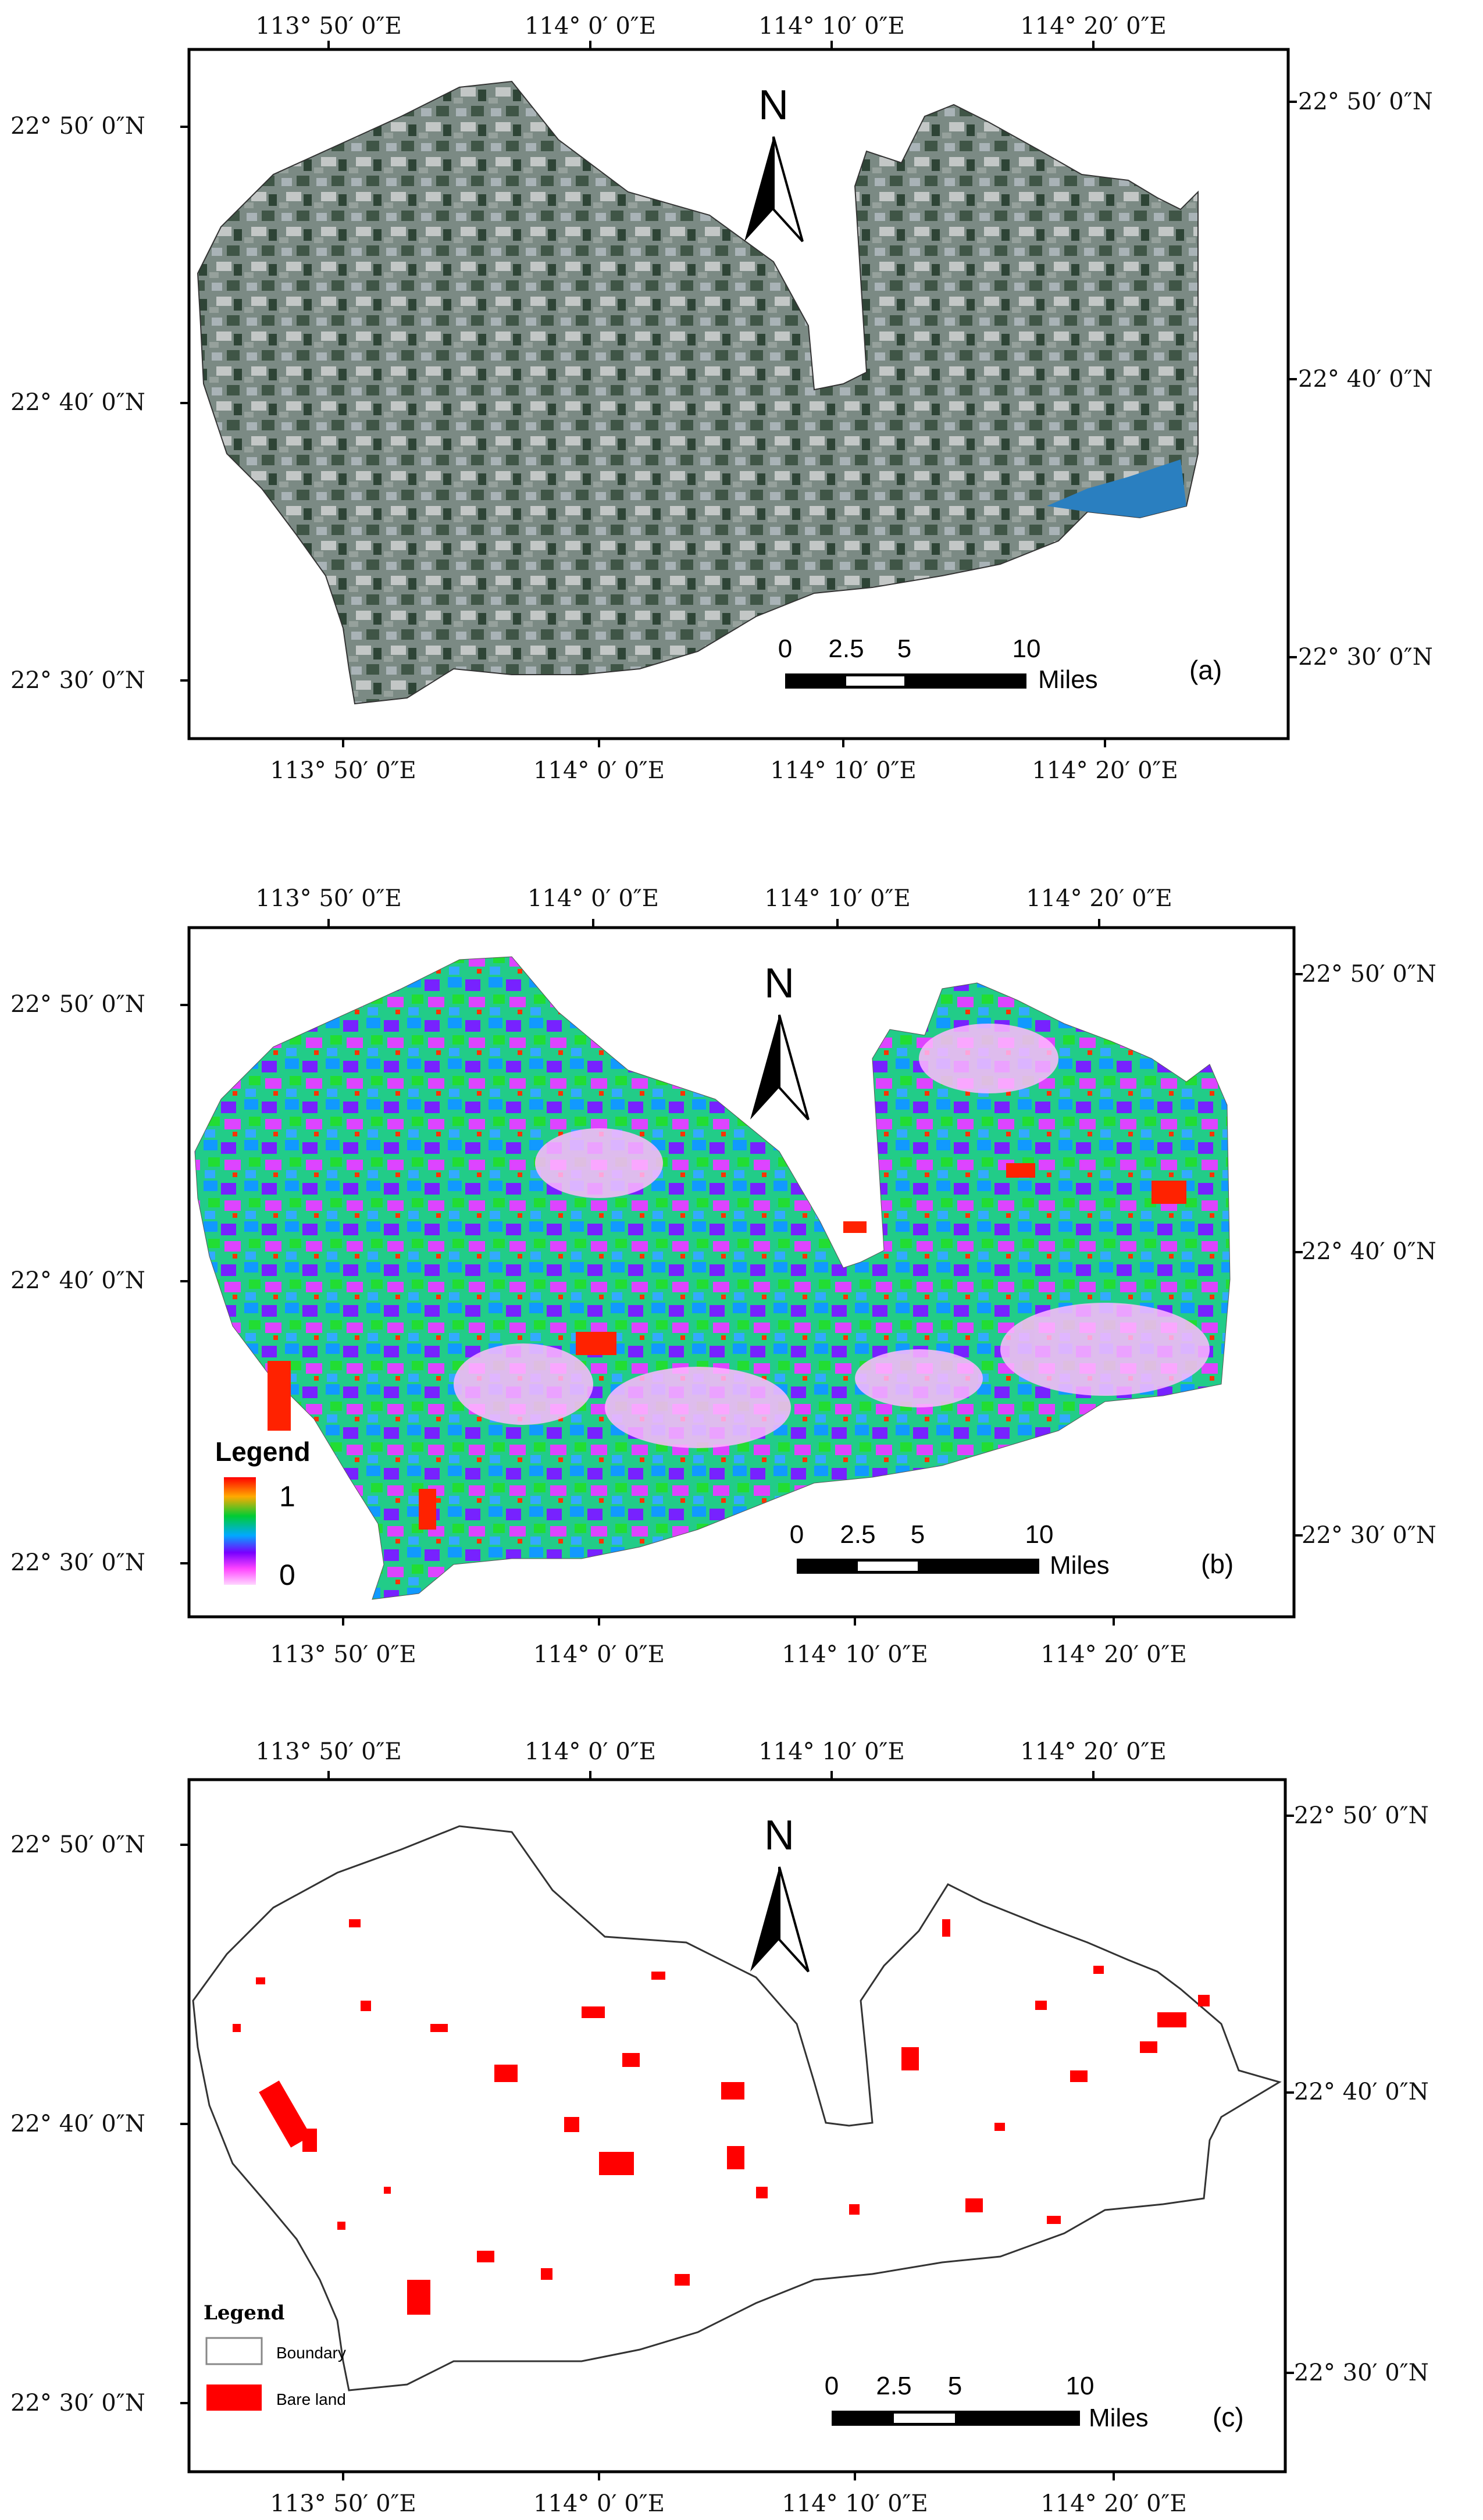 This screenshot has height=2520, width=1483. Describe the element at coordinates (311, 2399) in the screenshot. I see `legend-item-label: Bare land` at that location.